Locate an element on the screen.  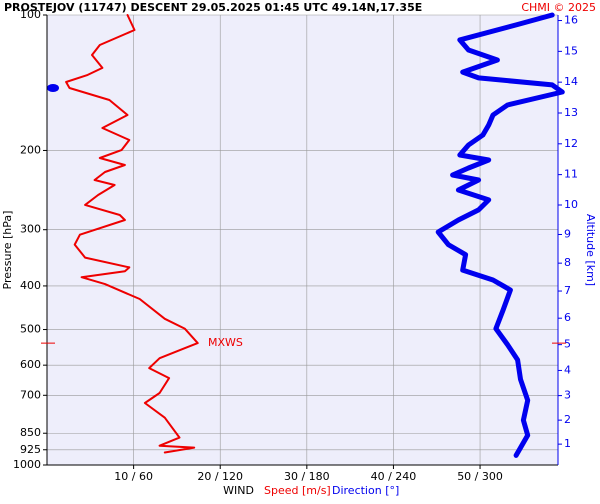
y2-tick-label: 11 is located at coordinates (571, 174).